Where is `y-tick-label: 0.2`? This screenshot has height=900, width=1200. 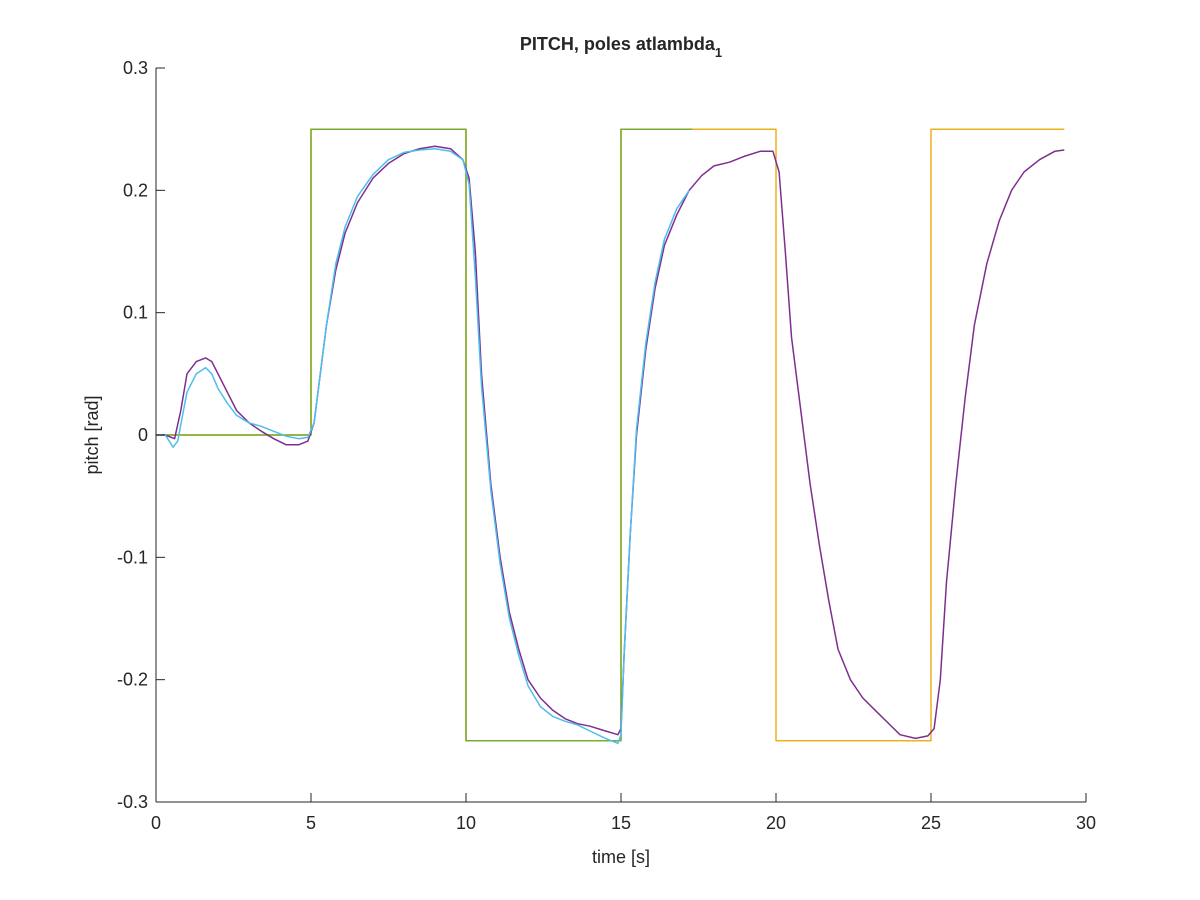
y-tick-label: 0.2 is located at coordinates (135, 190).